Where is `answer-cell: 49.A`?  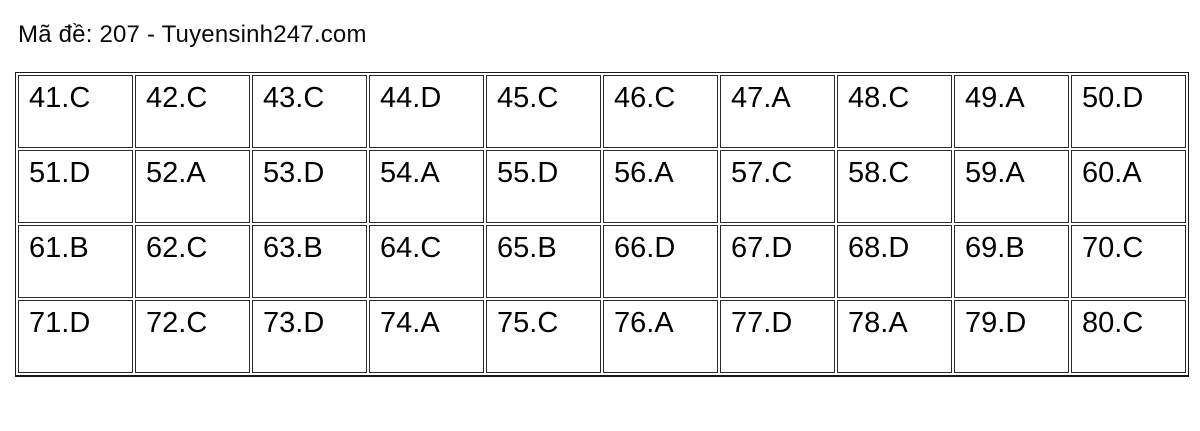
answer-cell: 49.A is located at coordinates (1011, 111).